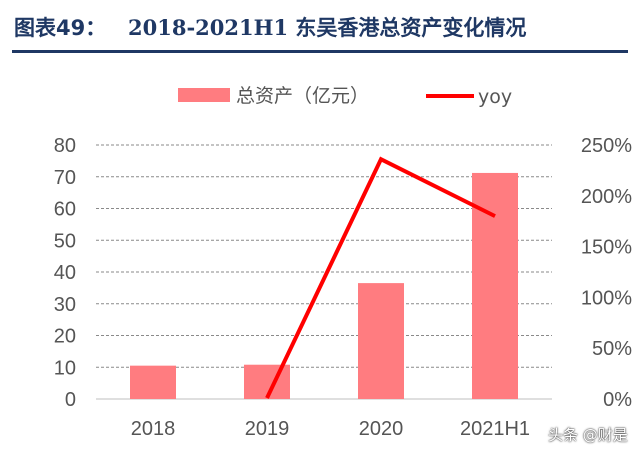 This screenshot has height=454, width=640. What do you see at coordinates (302, 96) in the screenshot?
I see `legend-label-bar: 总资产（亿元）` at bounding box center [302, 96].